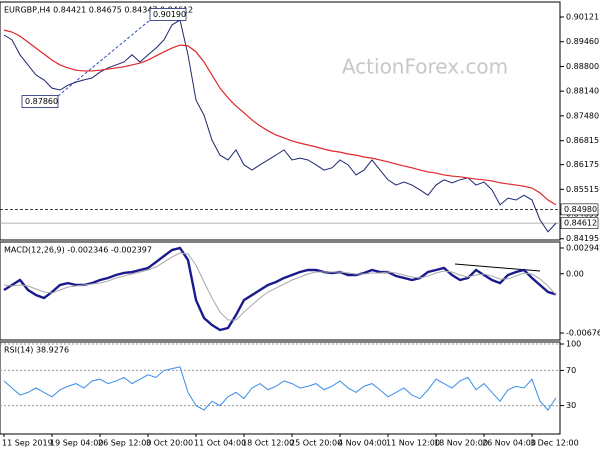 The width and height of the screenshot is (600, 450). Describe the element at coordinates (316, 443) in the screenshot. I see `x-tick-label: 25 Oct 20:00` at that location.